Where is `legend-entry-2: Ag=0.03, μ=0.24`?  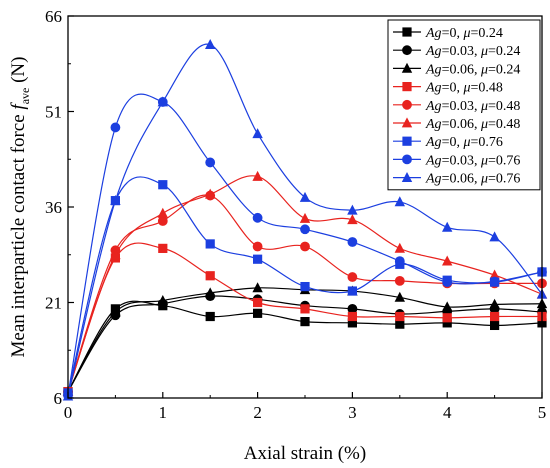 legend-entry-2: Ag=0.03, μ=0.24 is located at coordinates (456, 51).